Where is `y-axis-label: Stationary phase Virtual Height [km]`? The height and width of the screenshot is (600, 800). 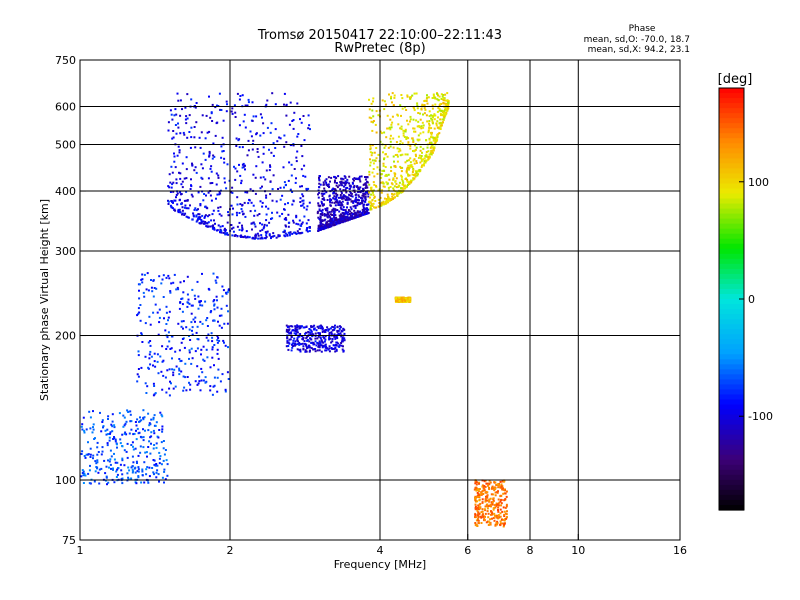 y-axis-label: Stationary phase Virtual Height [km] is located at coordinates (44, 300).